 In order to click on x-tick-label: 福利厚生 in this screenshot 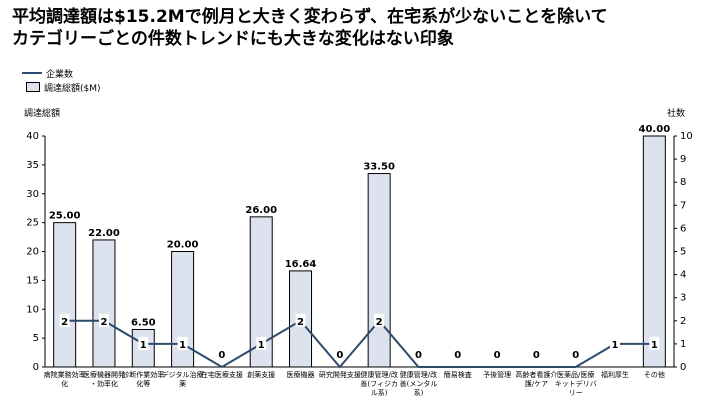, I will do `click(615, 374)`.